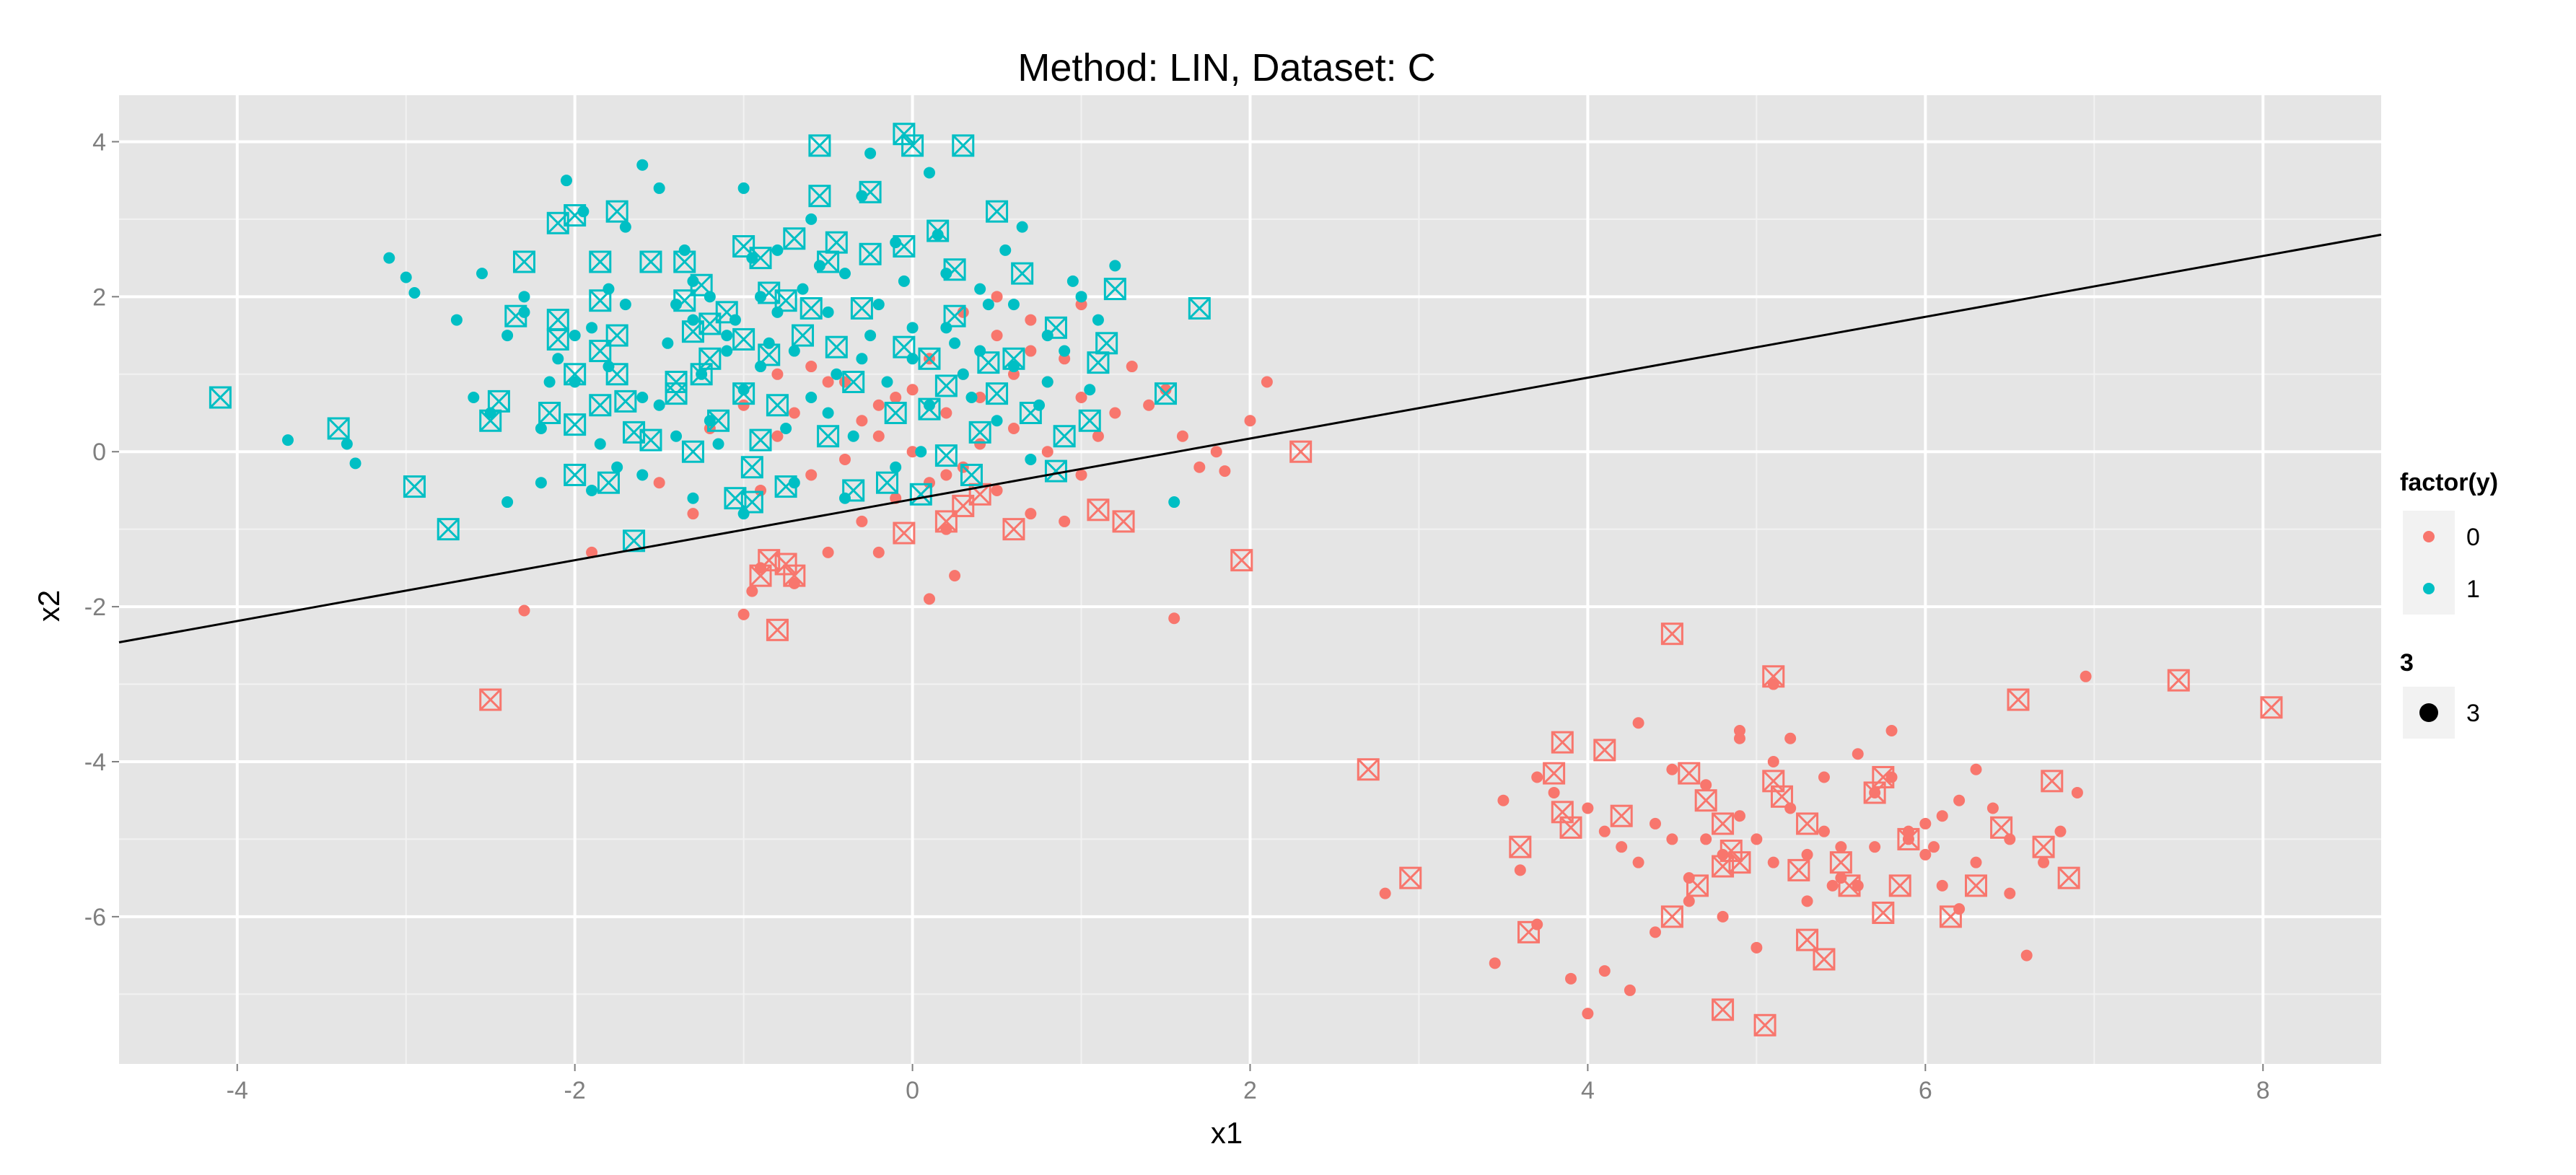 The height and width of the screenshot is (1175, 2576). What do you see at coordinates (1925, 1090) in the screenshot?
I see `x-tick-label: 6` at bounding box center [1925, 1090].